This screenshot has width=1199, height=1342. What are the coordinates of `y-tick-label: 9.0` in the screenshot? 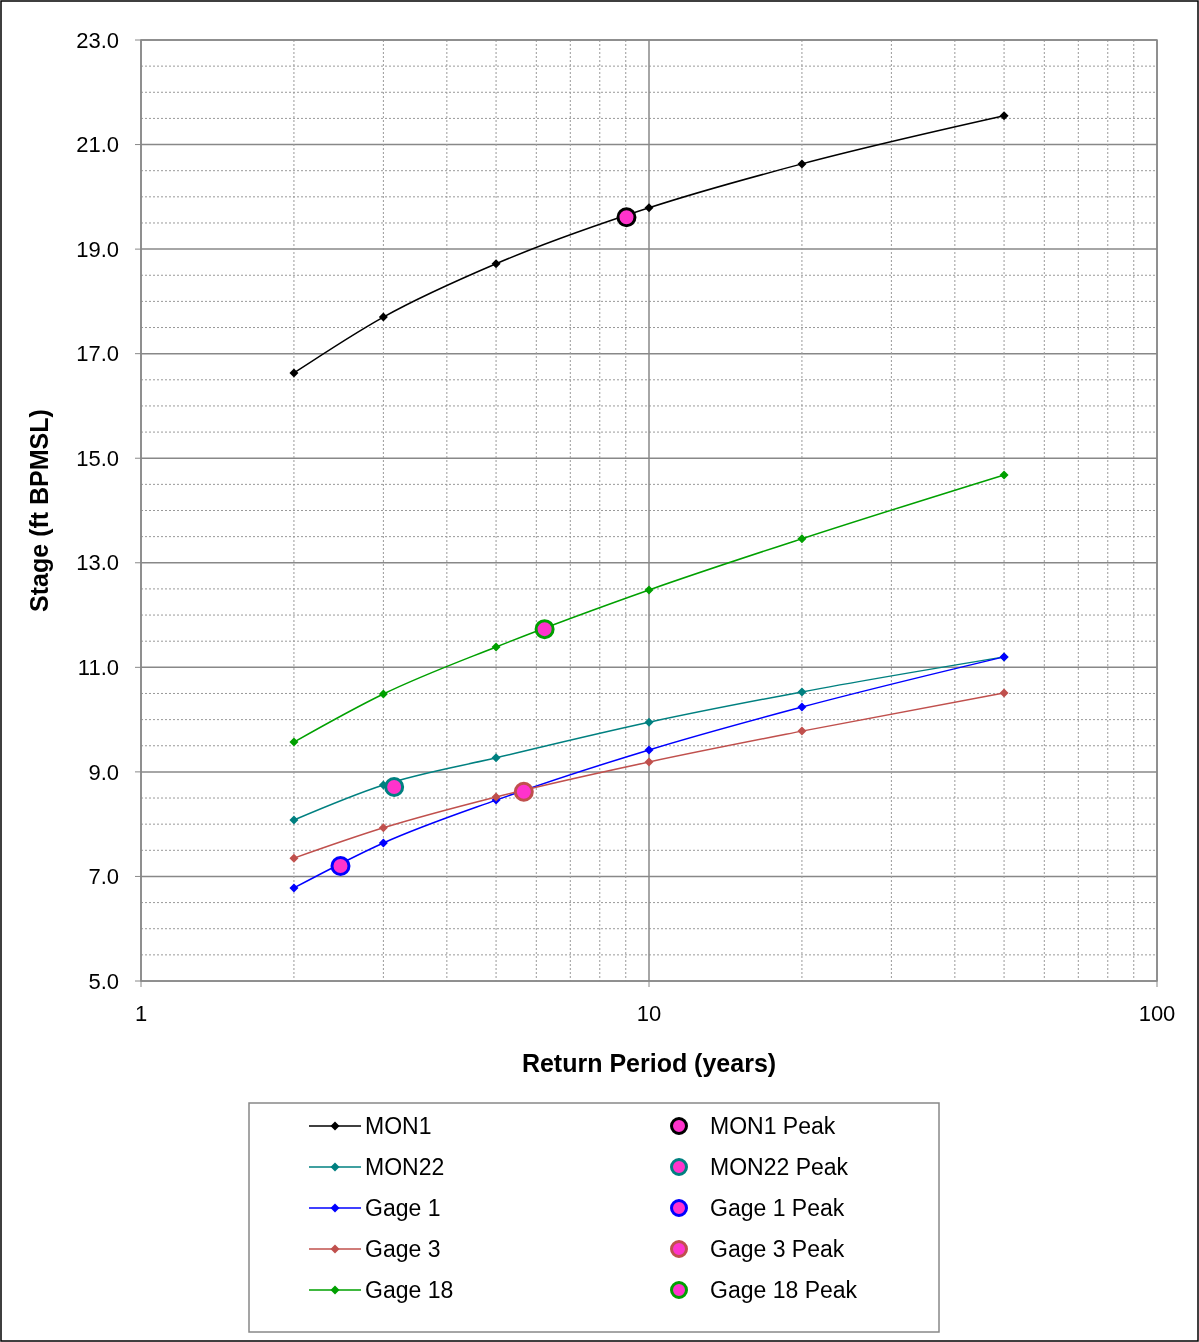 It's located at (103, 772).